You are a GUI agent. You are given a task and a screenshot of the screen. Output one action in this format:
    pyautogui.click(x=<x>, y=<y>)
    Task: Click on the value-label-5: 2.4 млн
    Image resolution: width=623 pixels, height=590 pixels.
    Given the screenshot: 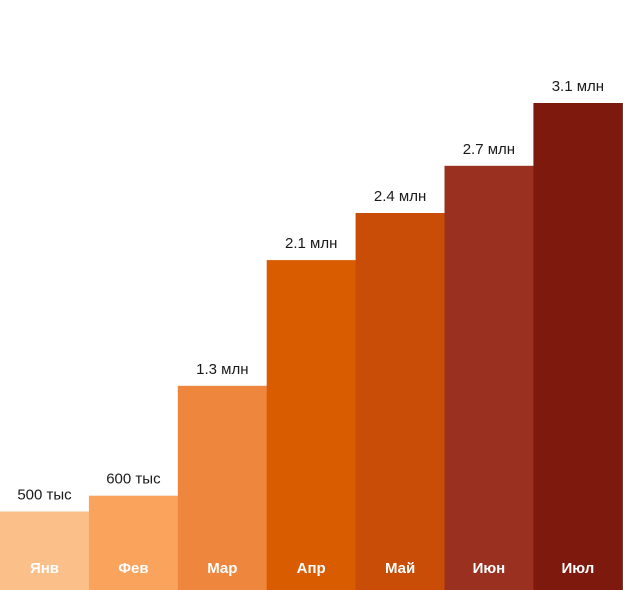 What is the action you would take?
    pyautogui.click(x=400, y=196)
    